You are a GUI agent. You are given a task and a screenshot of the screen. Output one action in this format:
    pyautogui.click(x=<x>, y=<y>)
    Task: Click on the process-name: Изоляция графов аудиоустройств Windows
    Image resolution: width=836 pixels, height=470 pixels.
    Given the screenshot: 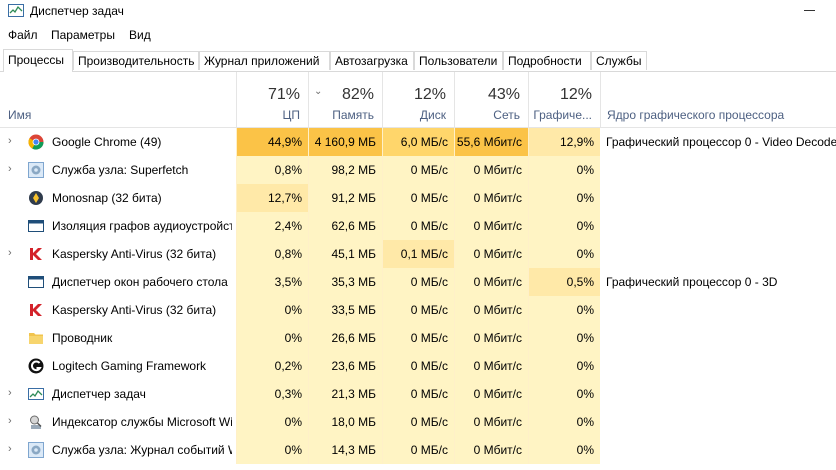 What is the action you would take?
    pyautogui.click(x=142, y=226)
    